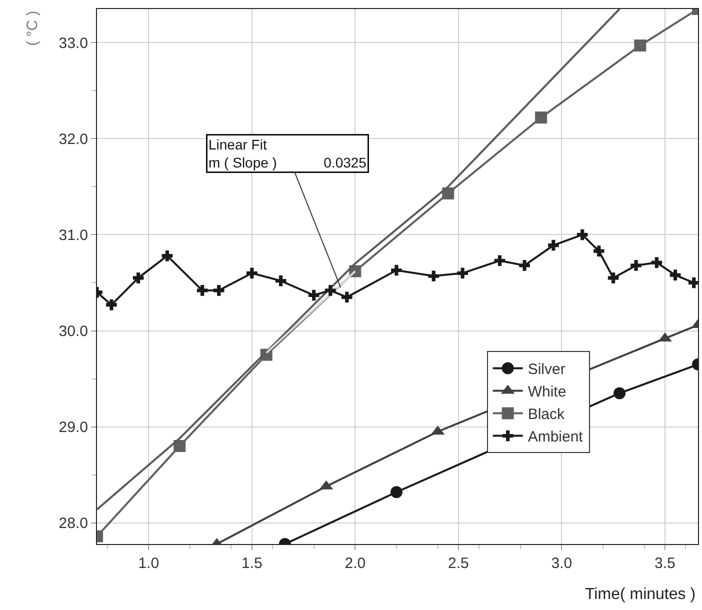 Image resolution: width=702 pixels, height=610 pixels. I want to click on legend-label: Ambient, so click(556, 437).